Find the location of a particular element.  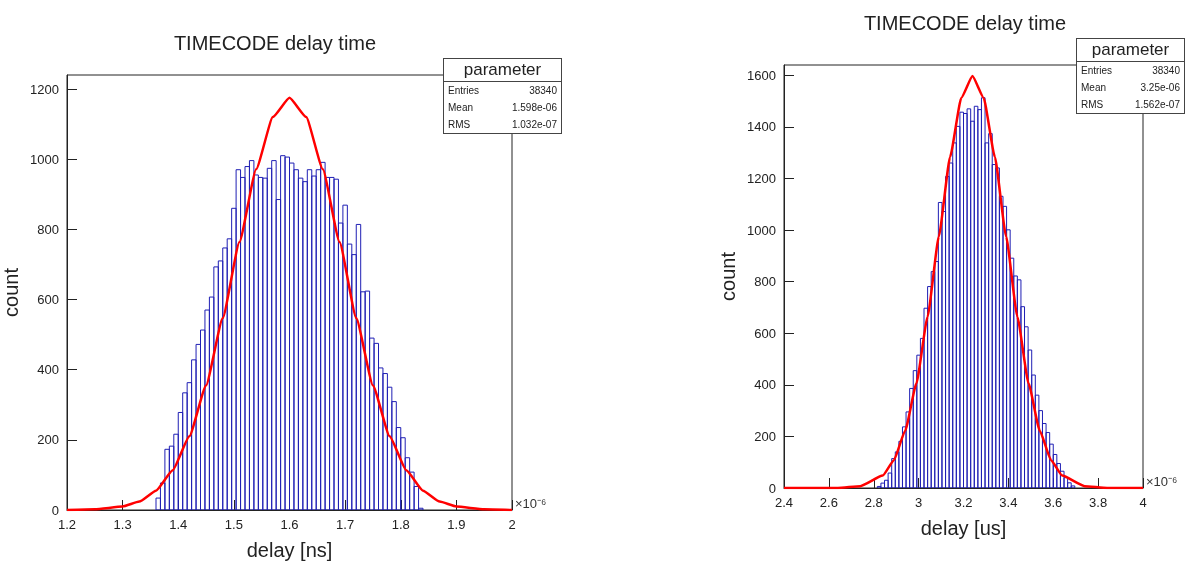

x-axis-title: delay [us] is located at coordinates (963, 528).